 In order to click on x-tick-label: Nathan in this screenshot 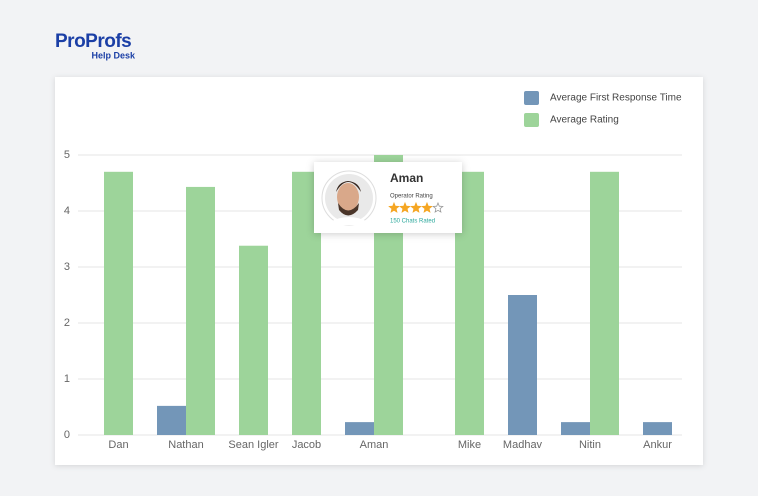, I will do `click(185, 445)`.